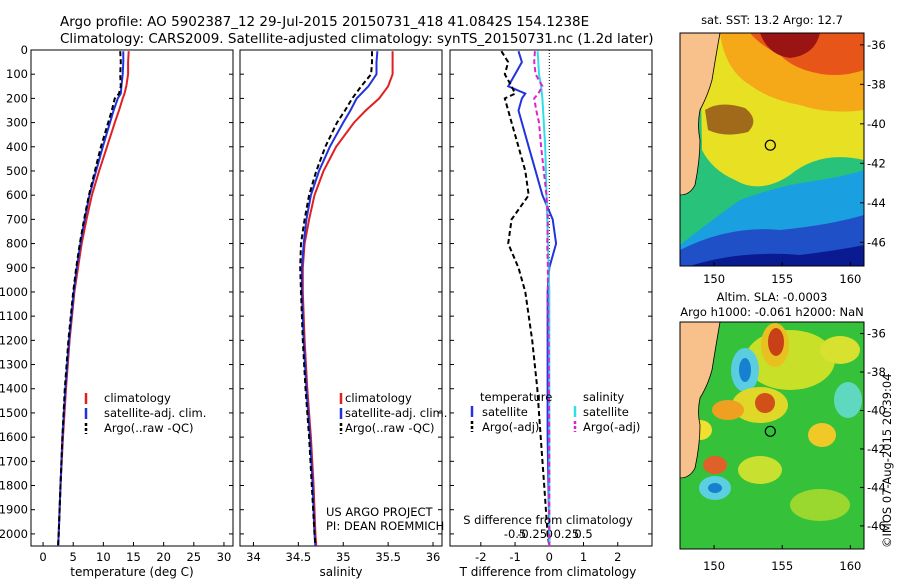  What do you see at coordinates (103, 557) in the screenshot?
I see `x-tick-label: 10` at bounding box center [103, 557].